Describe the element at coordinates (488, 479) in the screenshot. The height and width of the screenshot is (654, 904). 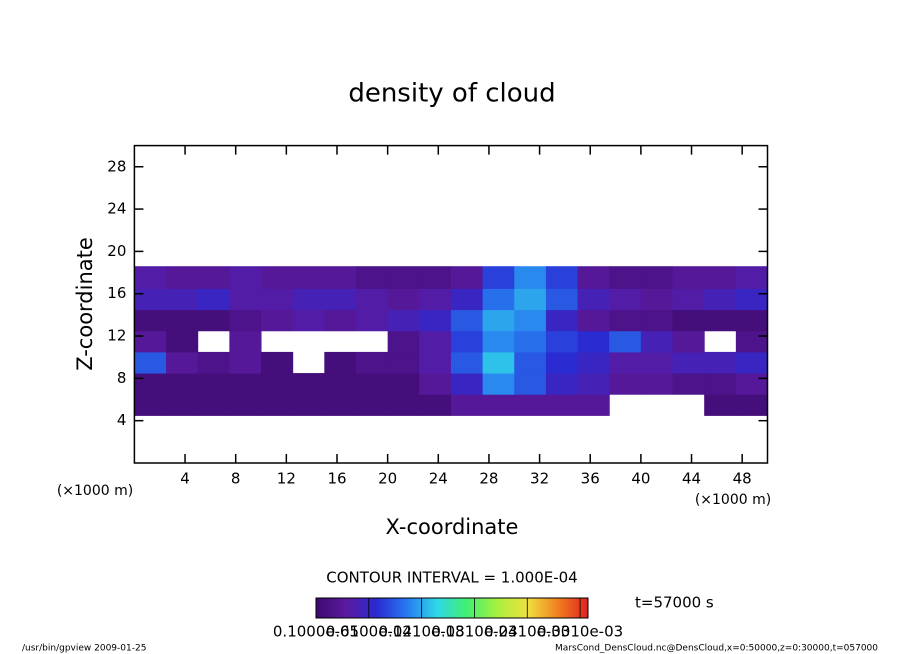
I see `x-tick-label: 28` at that location.